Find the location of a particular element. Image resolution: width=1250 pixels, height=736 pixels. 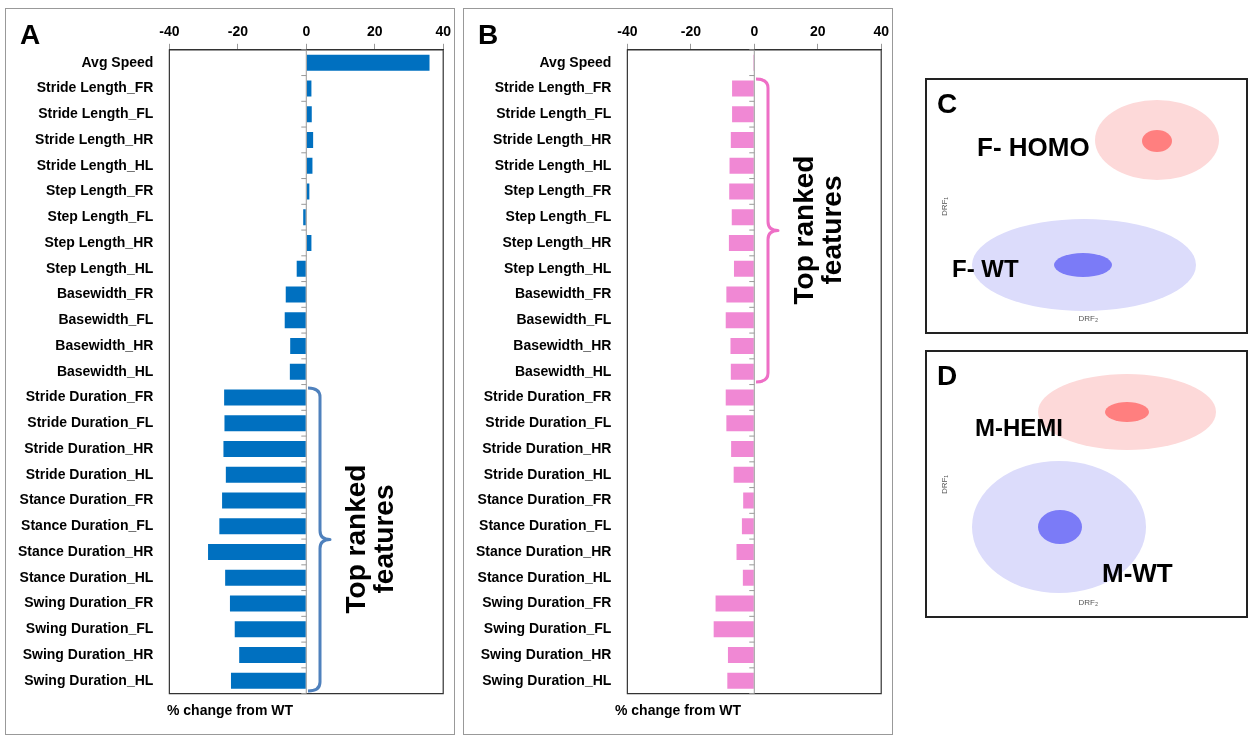

chart-title: A is located at coordinates (30, 35).